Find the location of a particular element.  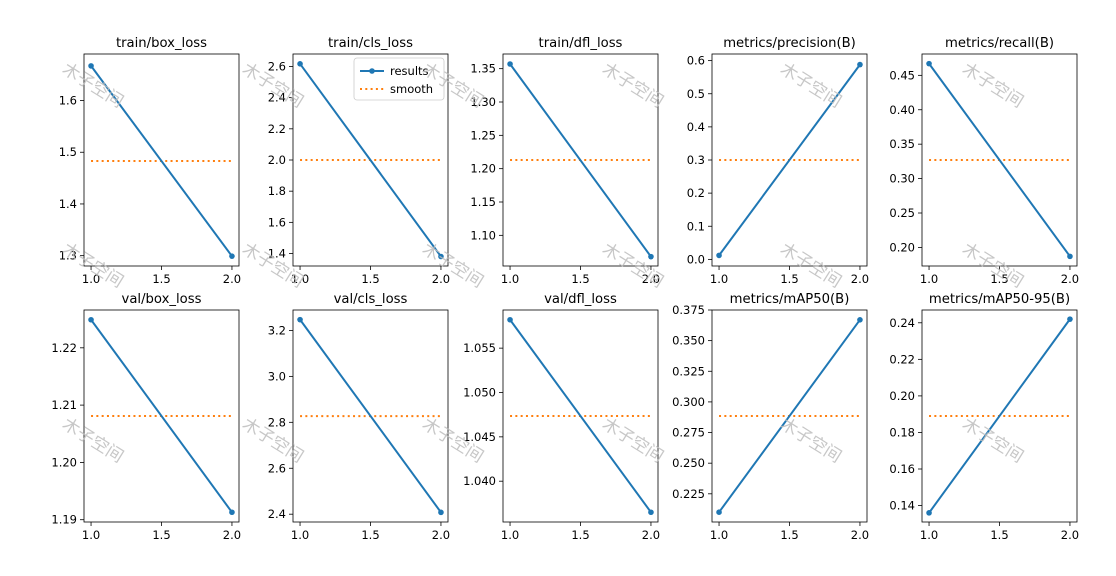

y-tick-label: 1.25 is located at coordinates (483, 135).